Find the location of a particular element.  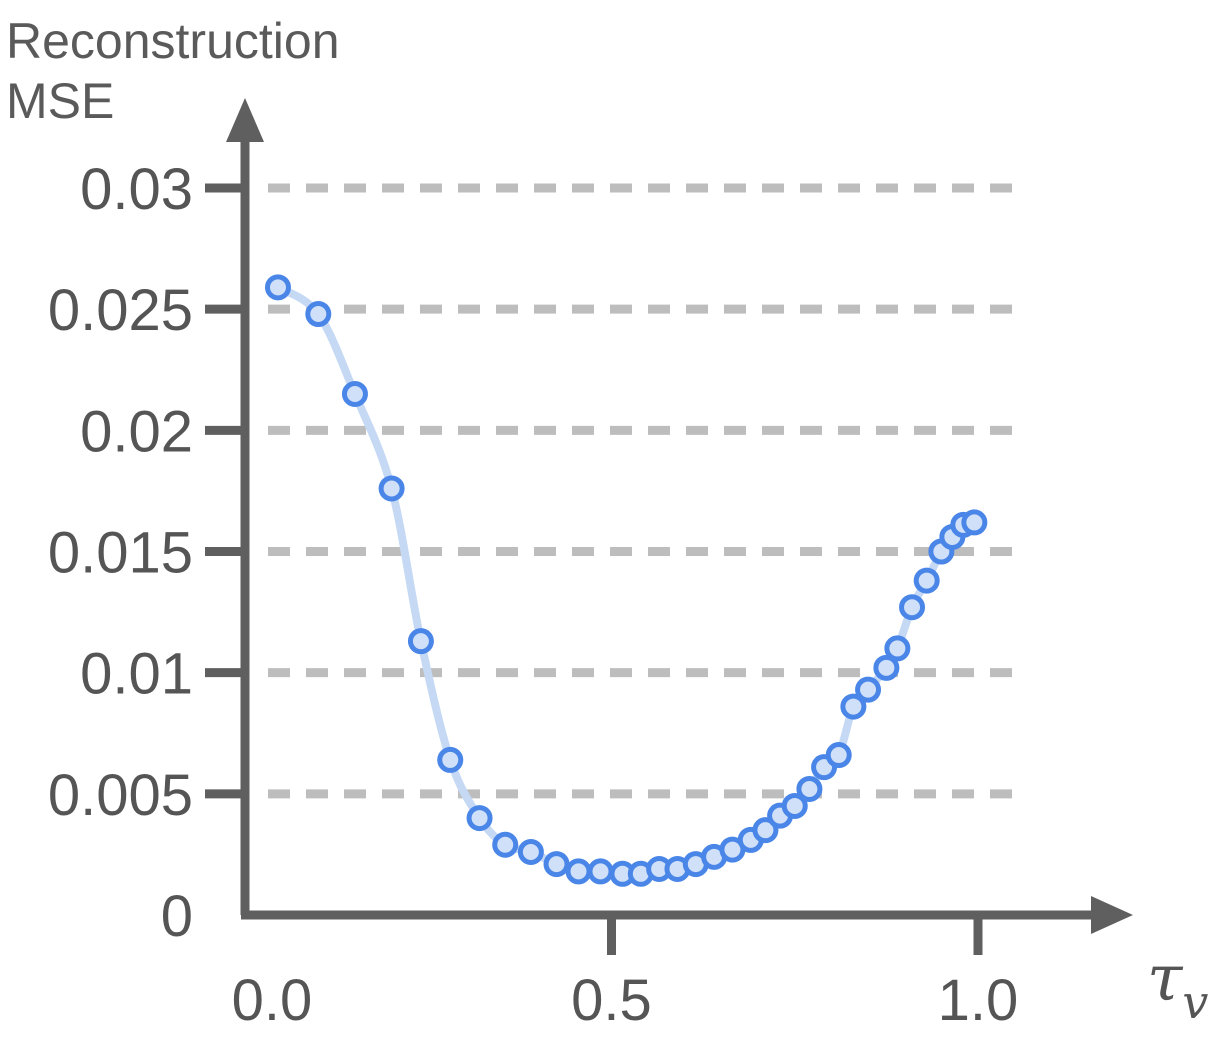

x-axis-label-subscript: v is located at coordinates (1195, 1002).